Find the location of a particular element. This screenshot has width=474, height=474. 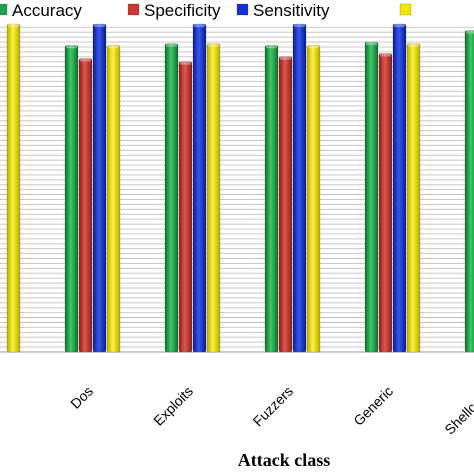

x-axis-label: Attack class is located at coordinates (284, 460).